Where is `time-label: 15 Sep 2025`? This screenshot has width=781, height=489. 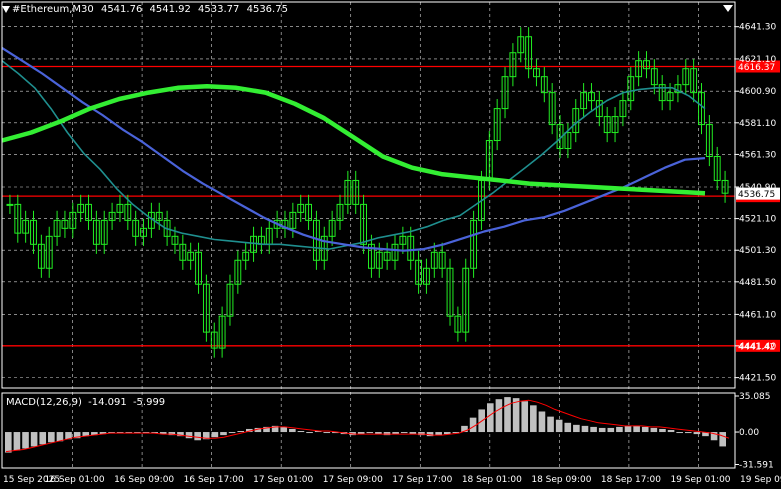
time-label: 15 Sep 2025 is located at coordinates (31, 480).